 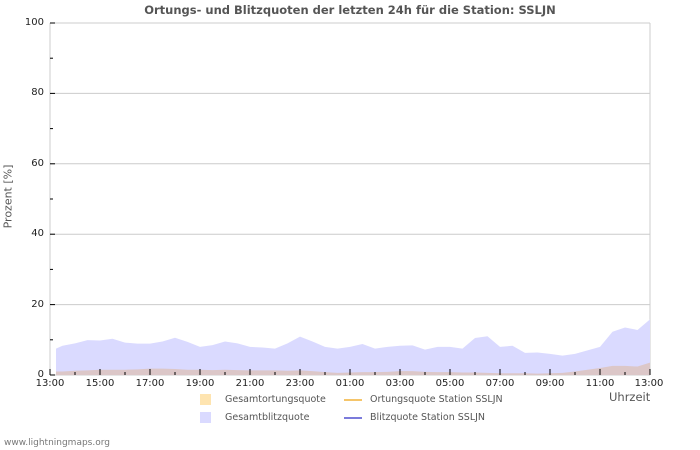 What do you see at coordinates (37, 163) in the screenshot?
I see `y-tick-60: 60` at bounding box center [37, 163].